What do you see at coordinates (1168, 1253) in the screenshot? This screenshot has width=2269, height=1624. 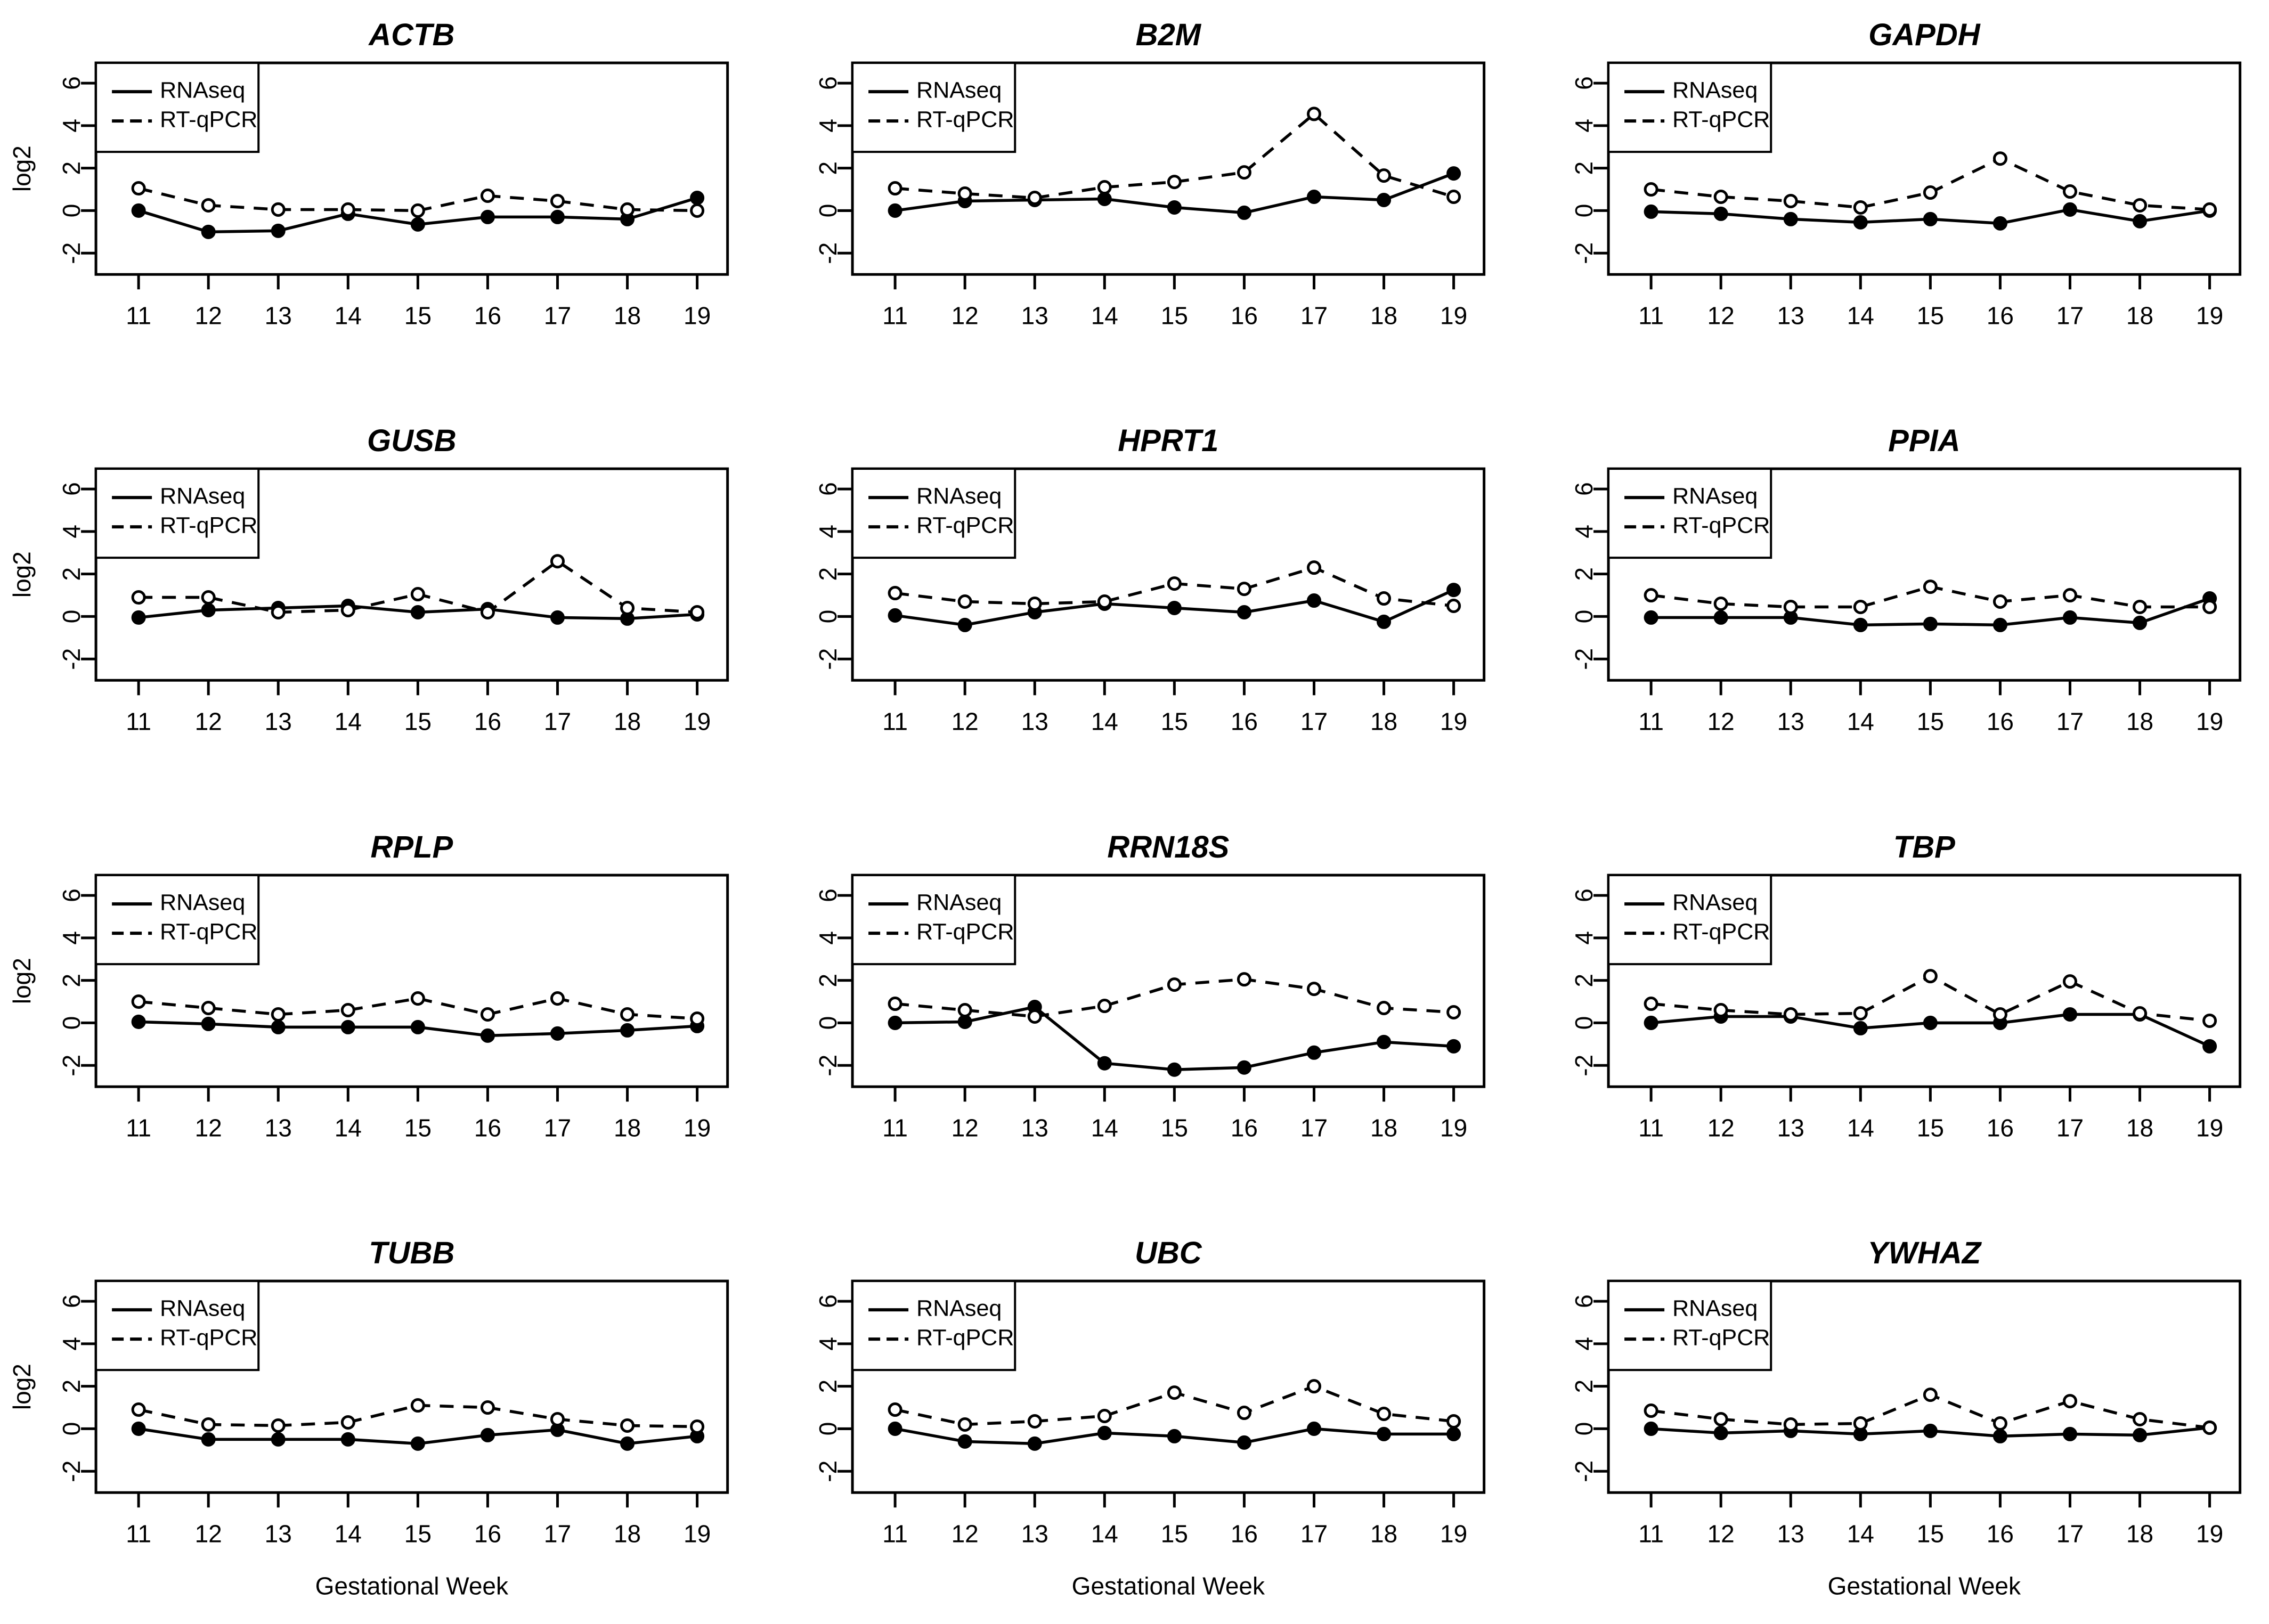 I see `chart-title: UBC` at bounding box center [1168, 1253].